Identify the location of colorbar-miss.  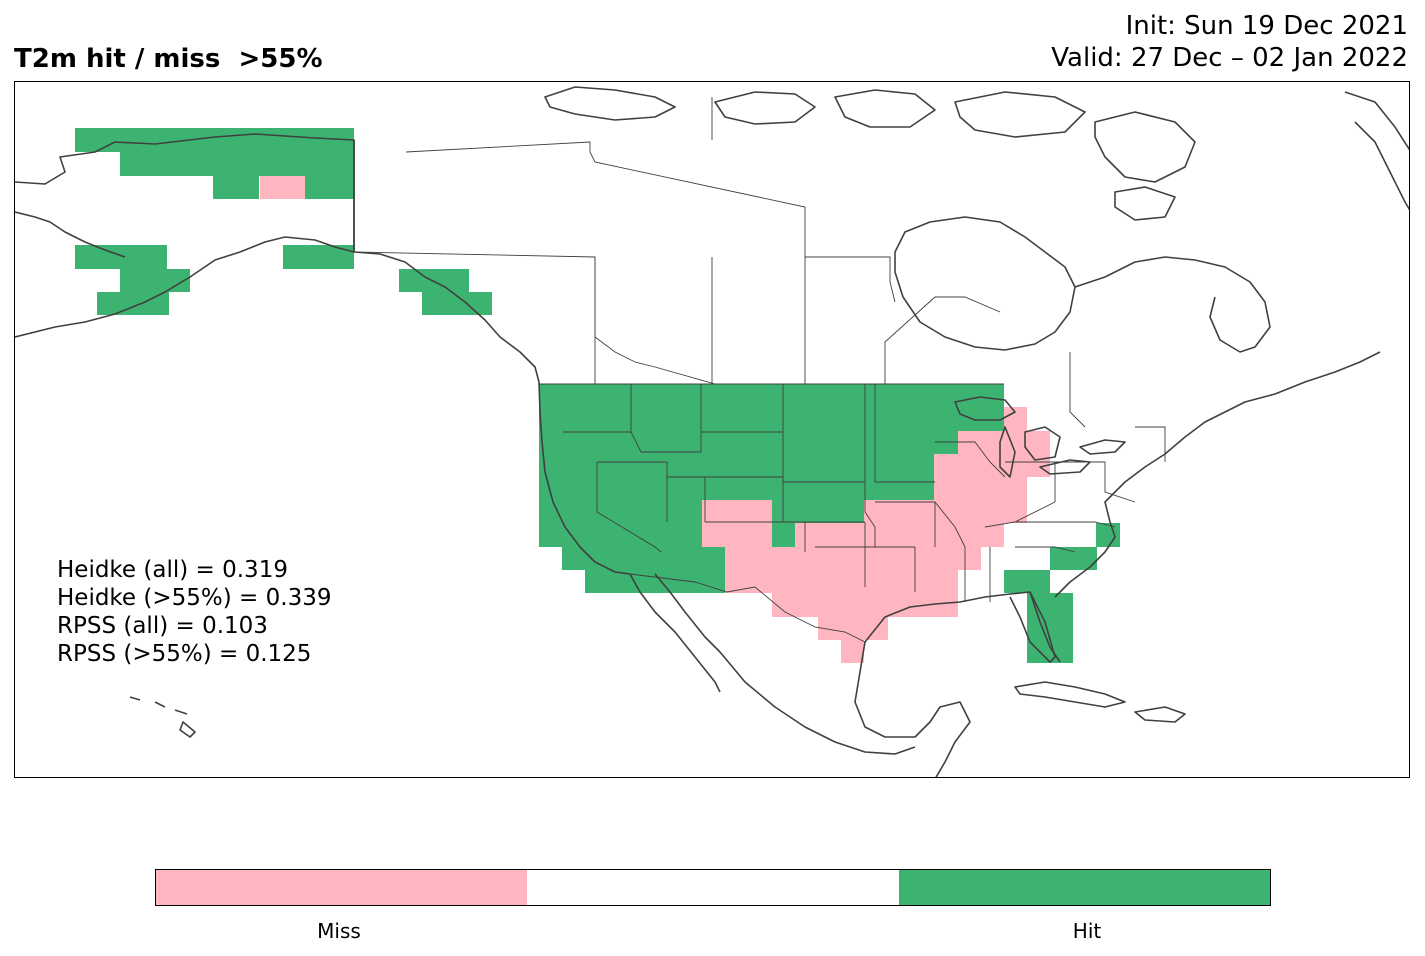
(342, 887).